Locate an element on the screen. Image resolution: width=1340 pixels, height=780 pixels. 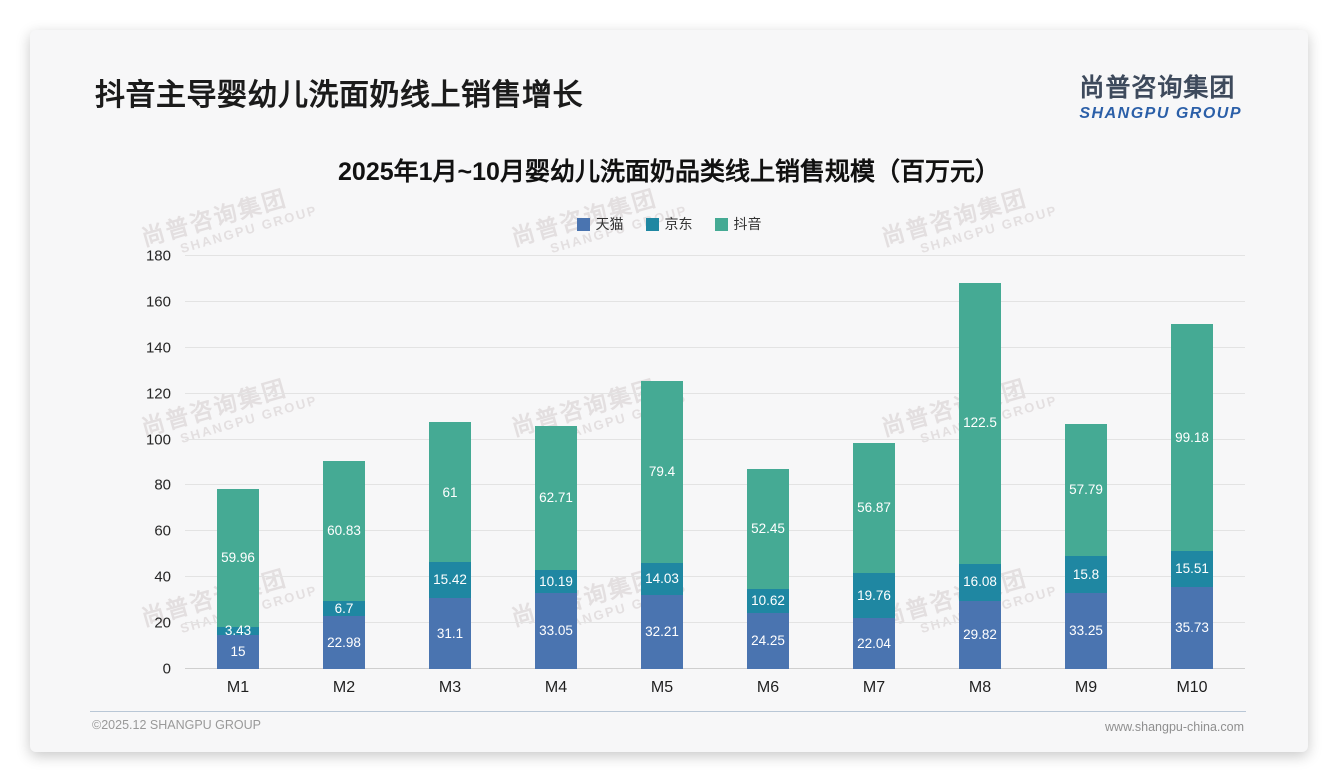
bar-segment-天猫-M4: 33.05 is located at coordinates (556, 631).